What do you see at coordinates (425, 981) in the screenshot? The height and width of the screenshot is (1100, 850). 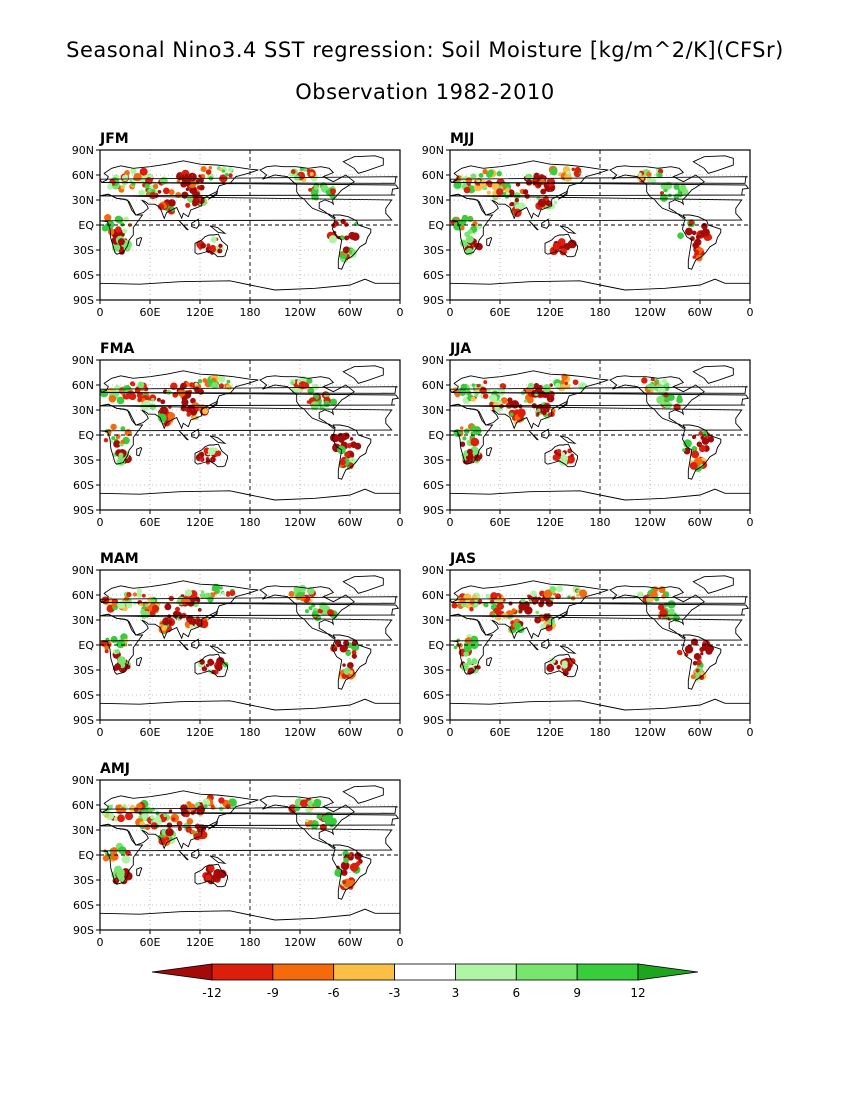 I see `colorbar: -12 -9 -6 -3 3 6 9 12` at bounding box center [425, 981].